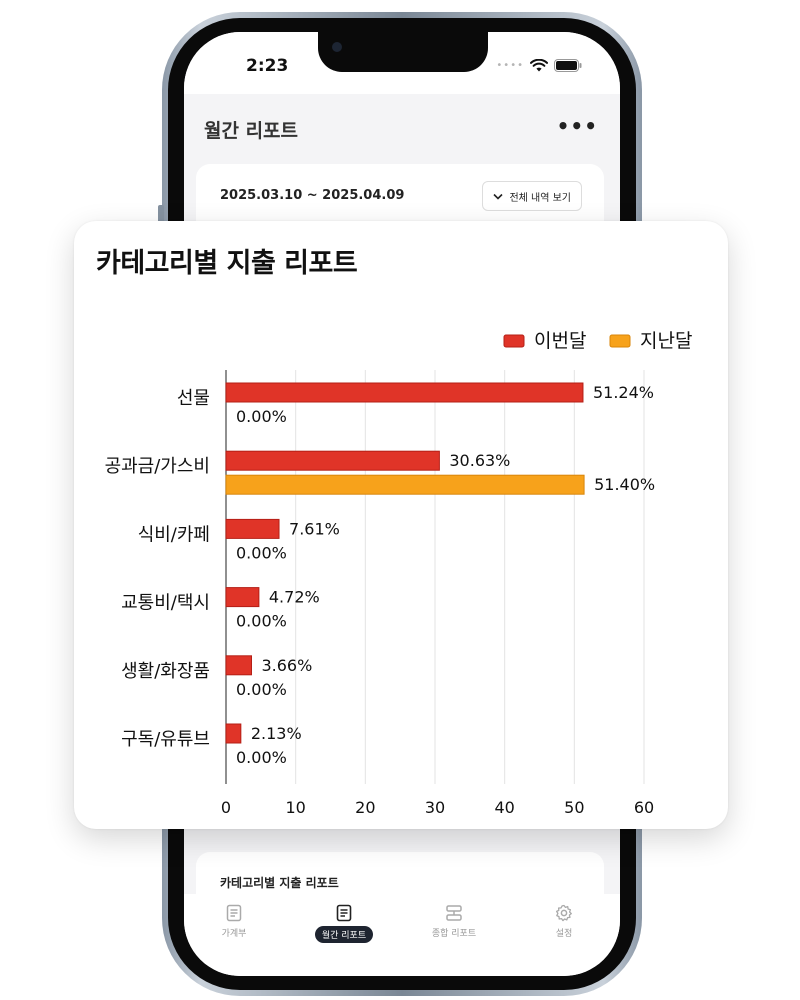  I want to click on side-button-action, so click(161, 218).